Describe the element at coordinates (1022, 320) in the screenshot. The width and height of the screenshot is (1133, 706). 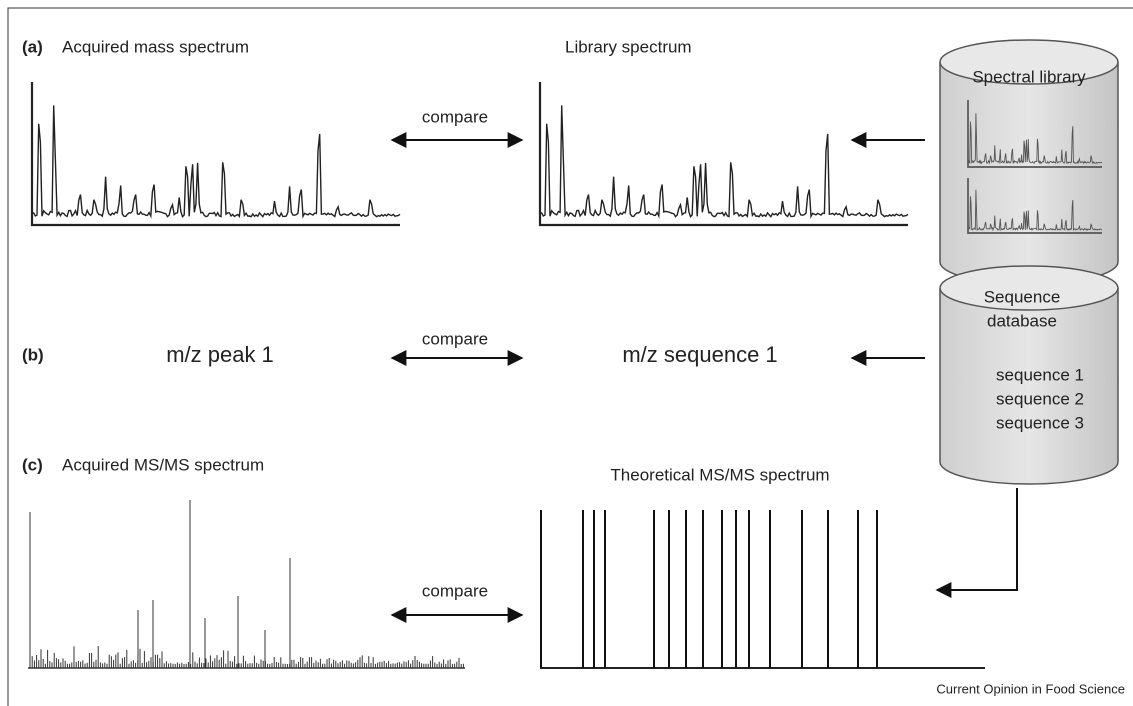
I see `database-title: database` at that location.